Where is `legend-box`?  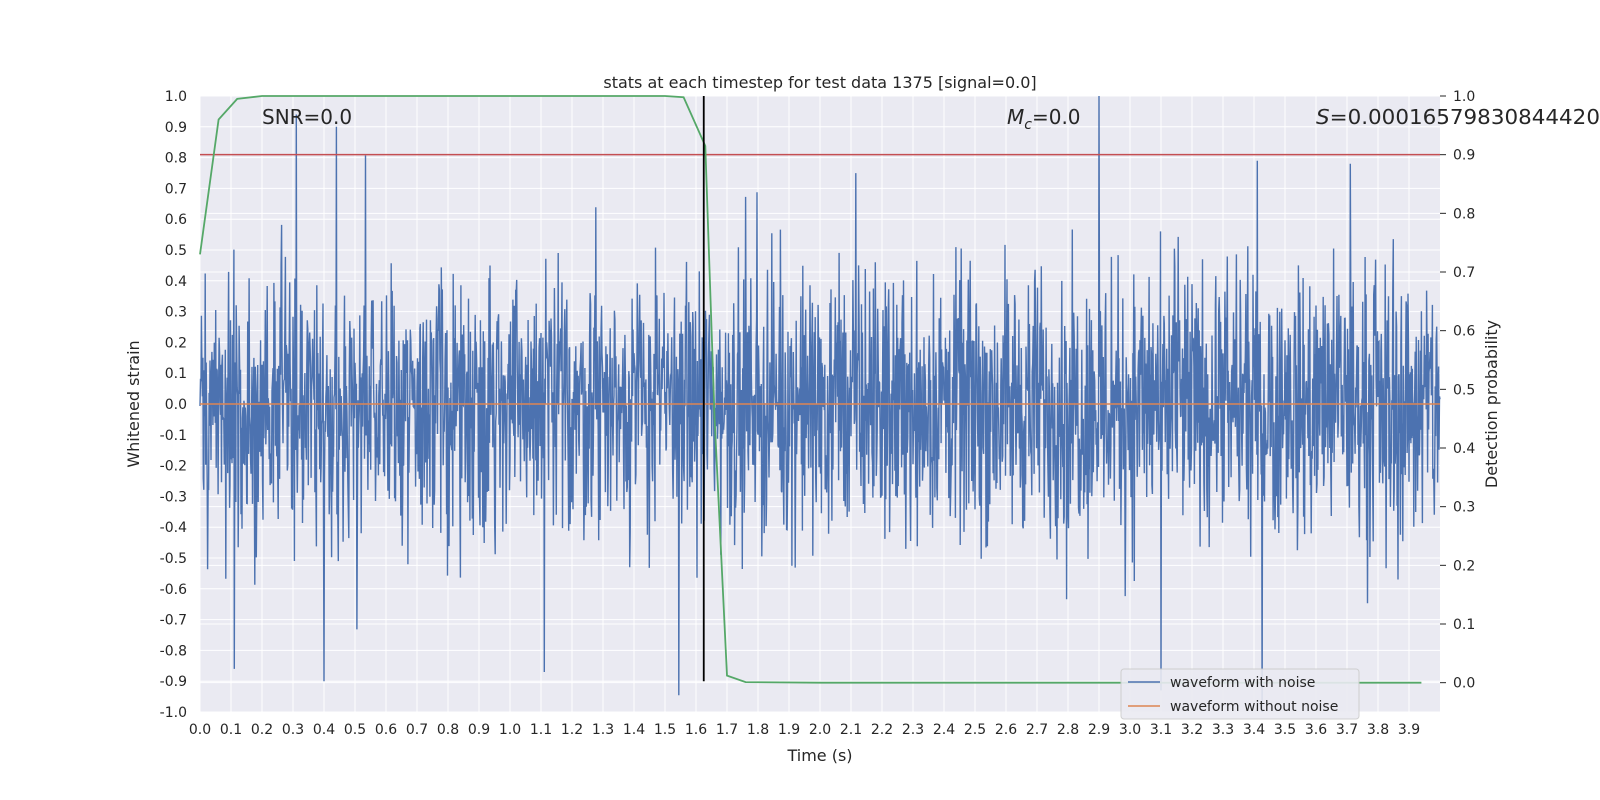 legend-box is located at coordinates (1240, 694).